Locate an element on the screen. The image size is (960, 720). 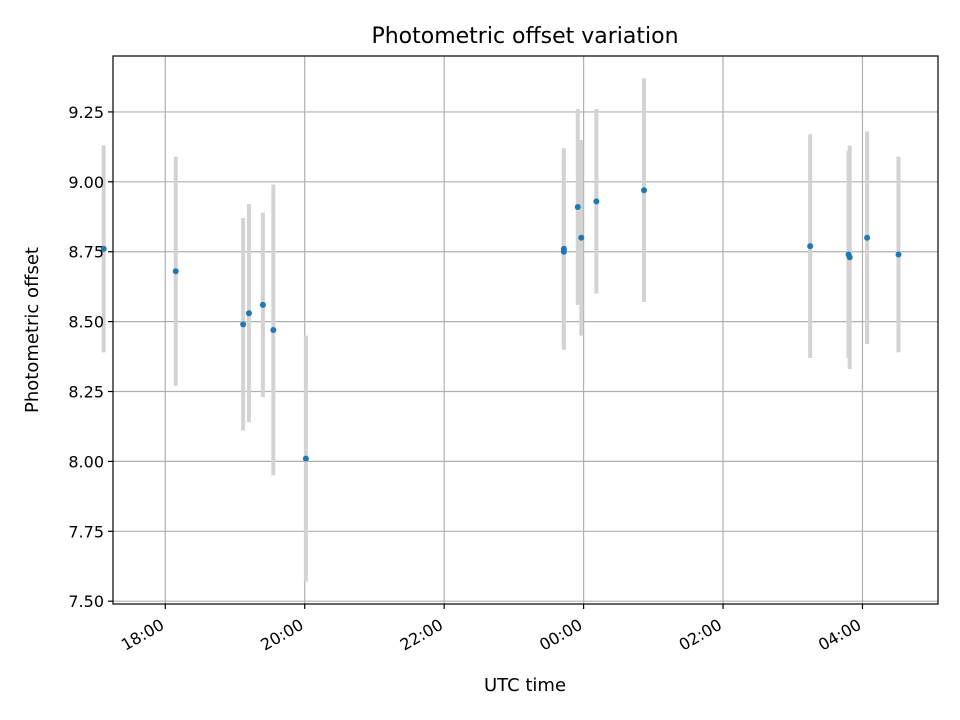
x-tick-label: 22:00 is located at coordinates (421, 635).